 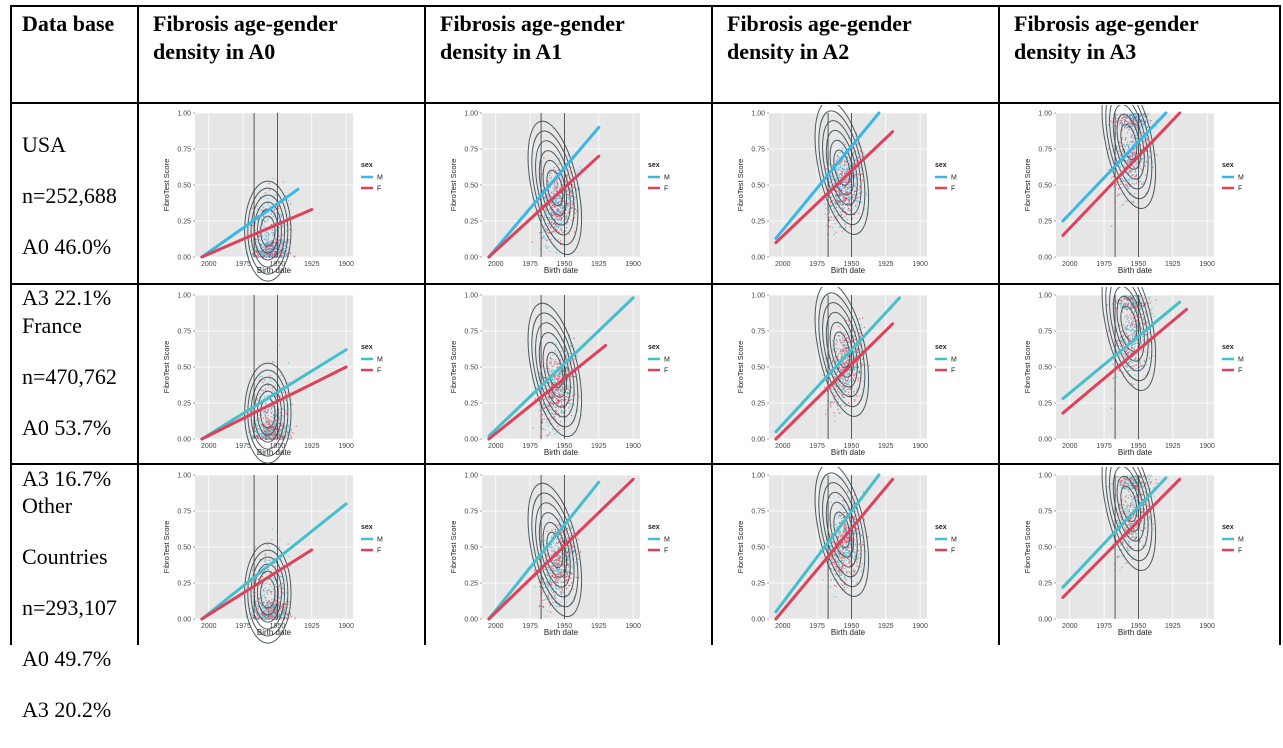 I want to click on header-a1: Fibrosis age-gender density in A1, so click(x=555, y=38).